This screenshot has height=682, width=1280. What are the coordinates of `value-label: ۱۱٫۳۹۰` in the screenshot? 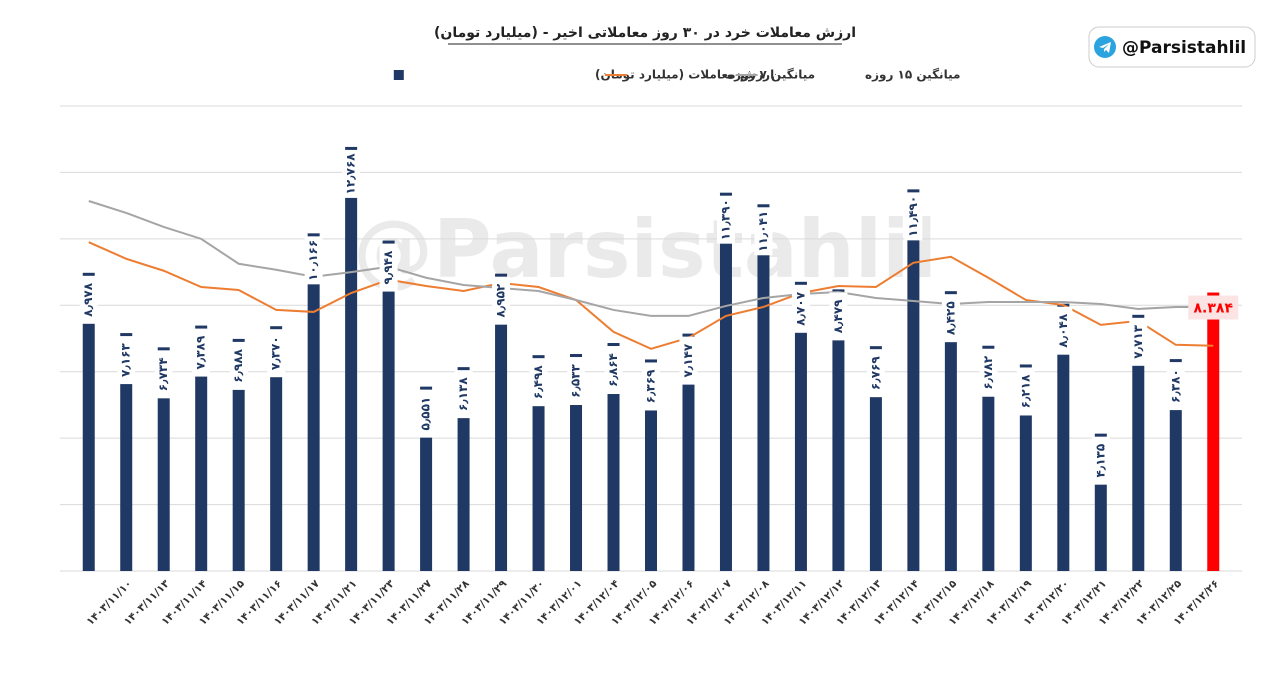 It's located at (725, 219).